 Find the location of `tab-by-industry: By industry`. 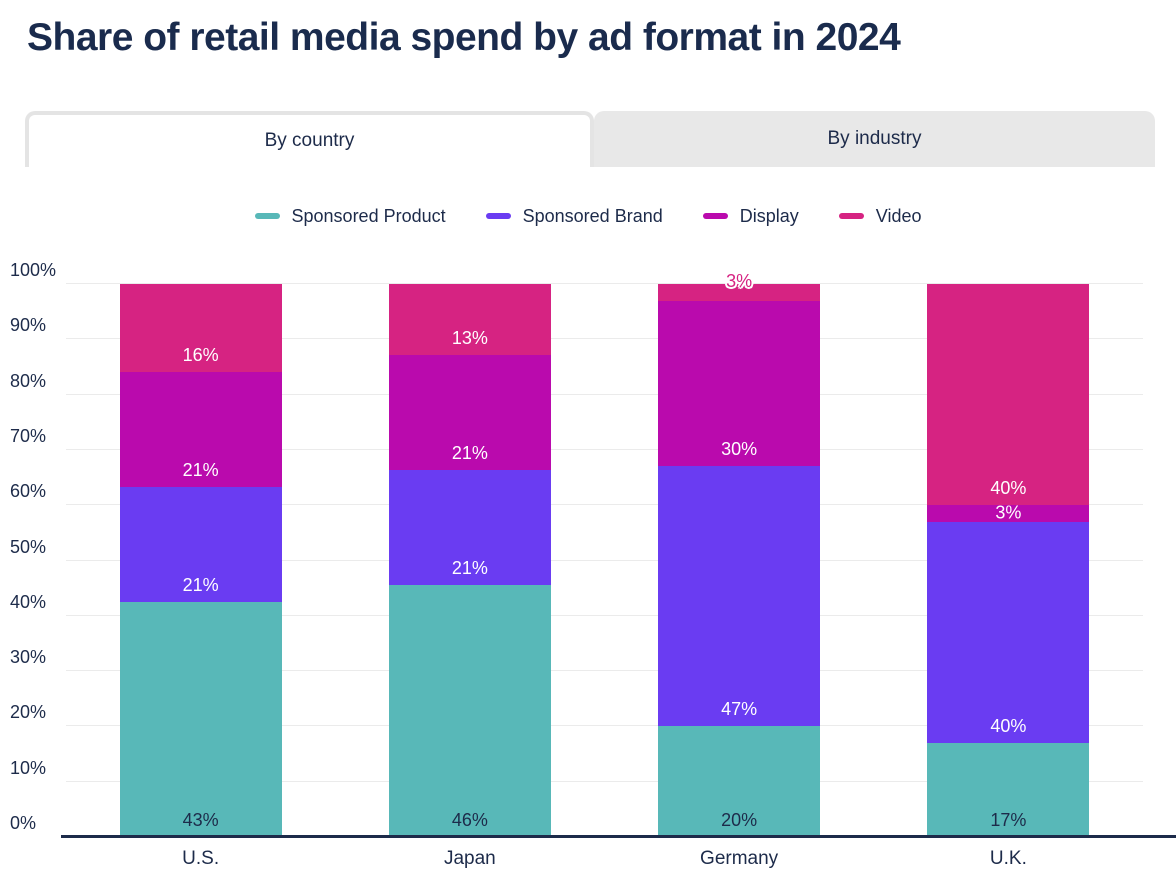

tab-by-industry: By industry is located at coordinates (874, 139).